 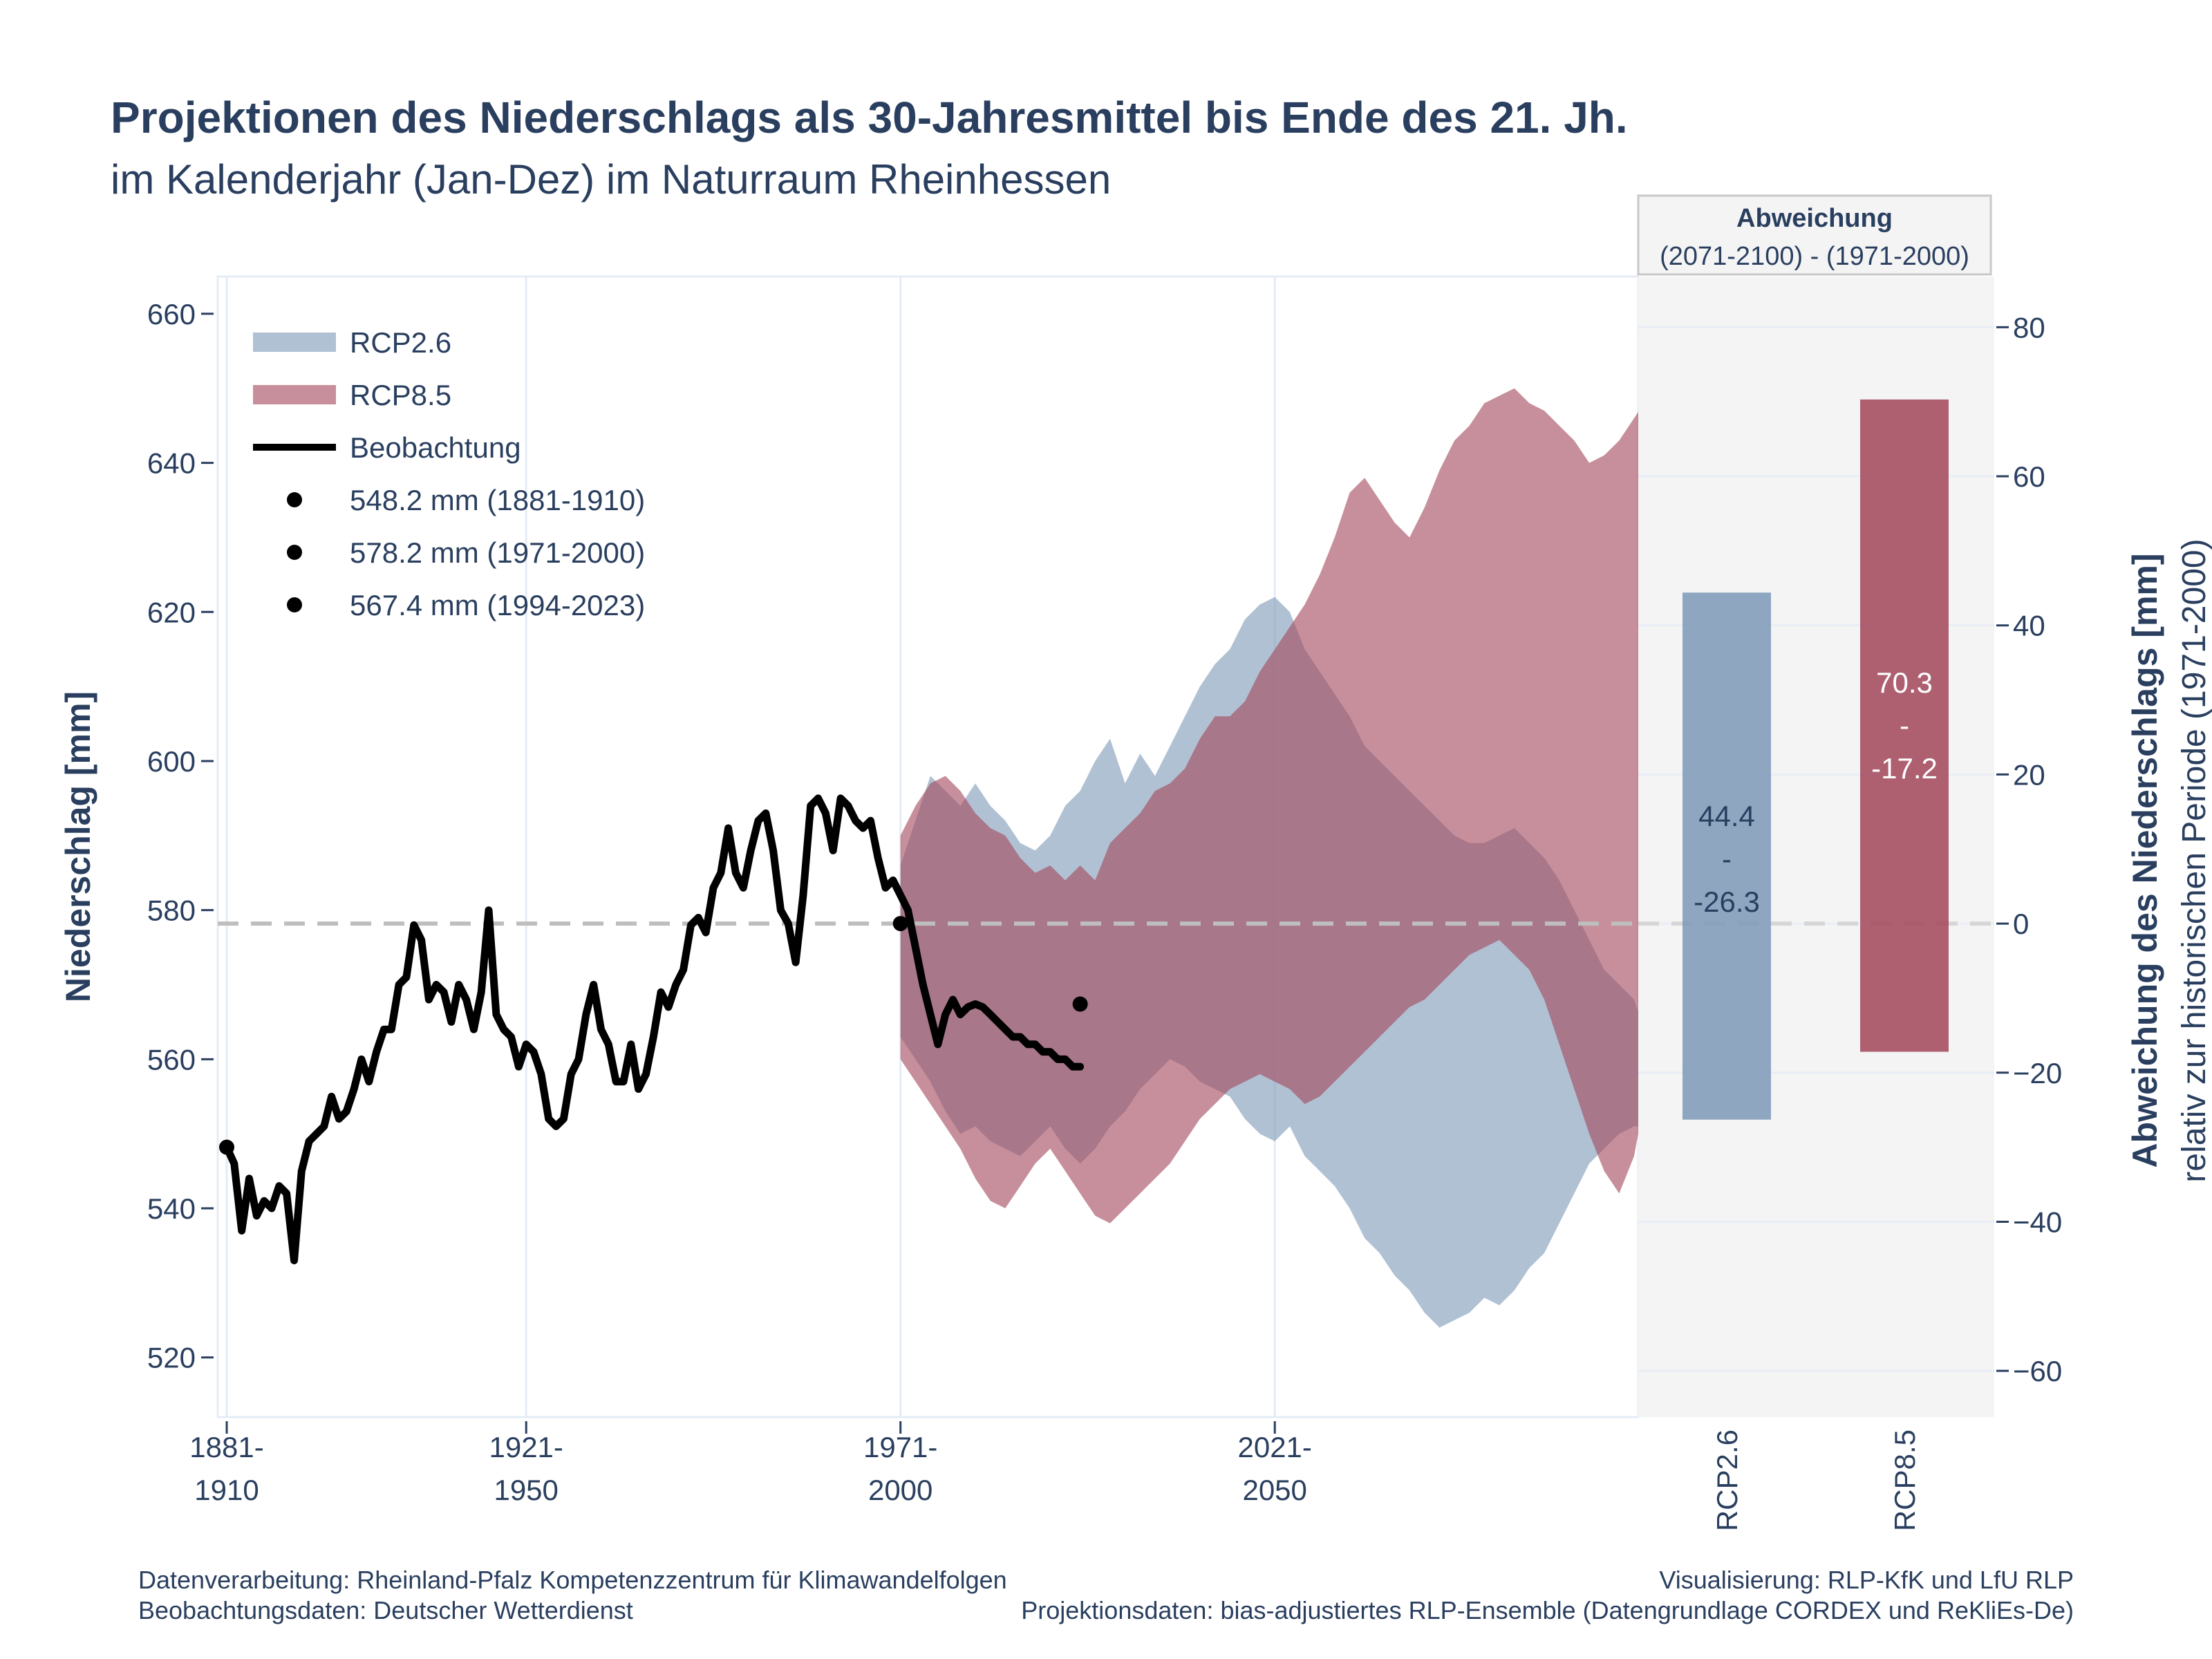 I want to click on y-tick-label: 580, so click(x=171, y=910).